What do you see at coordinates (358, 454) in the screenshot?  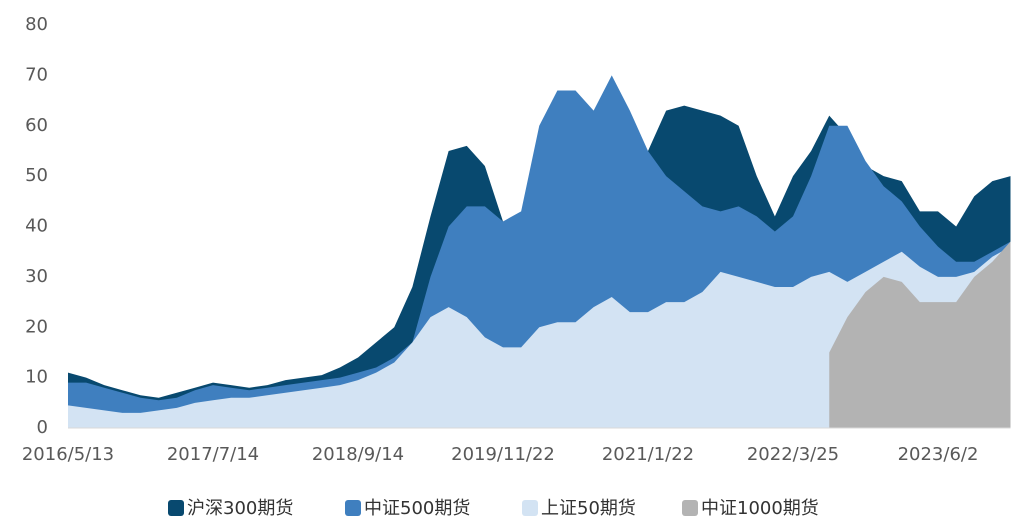 I see `x-tick-label: 2018/9/14` at bounding box center [358, 454].